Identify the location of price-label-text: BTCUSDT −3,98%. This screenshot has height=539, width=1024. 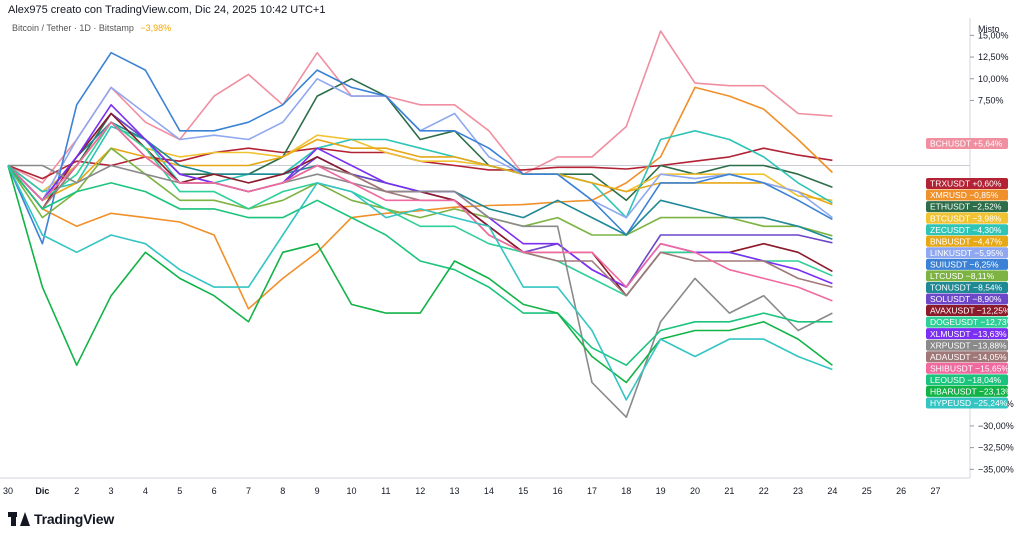
(966, 218).